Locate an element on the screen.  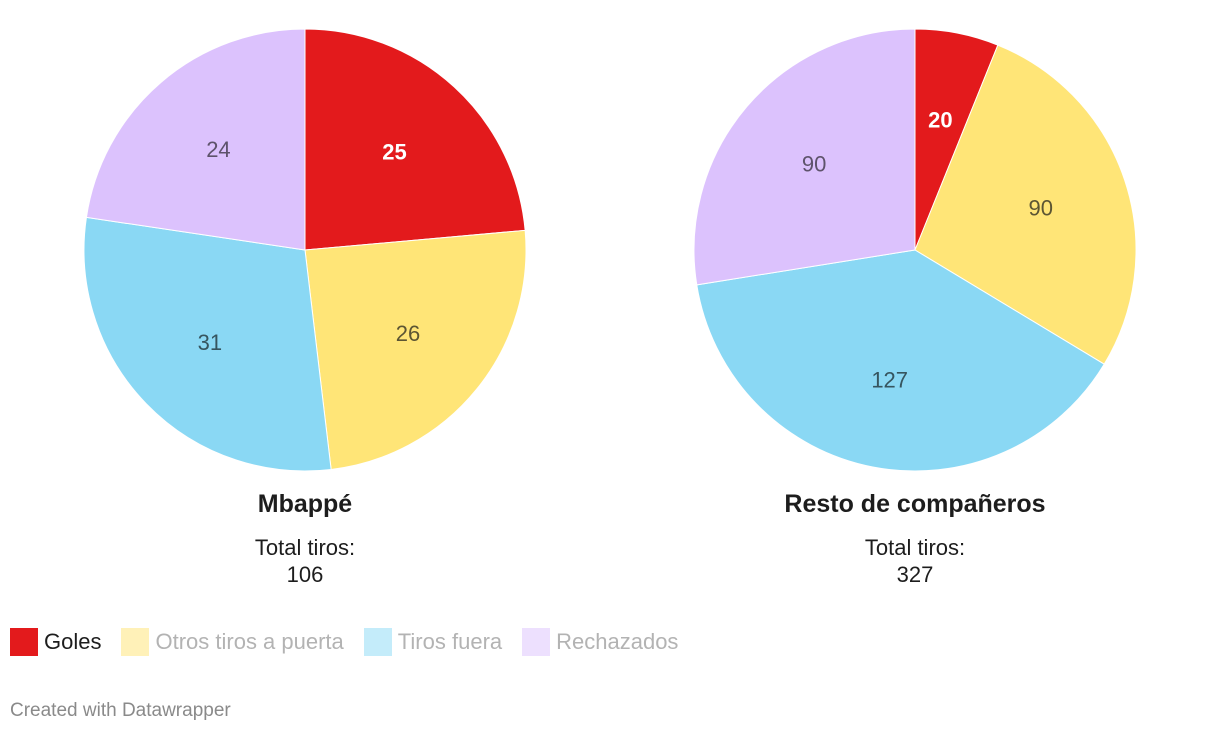
legend-swatch-otros-tiros is located at coordinates (135, 642).